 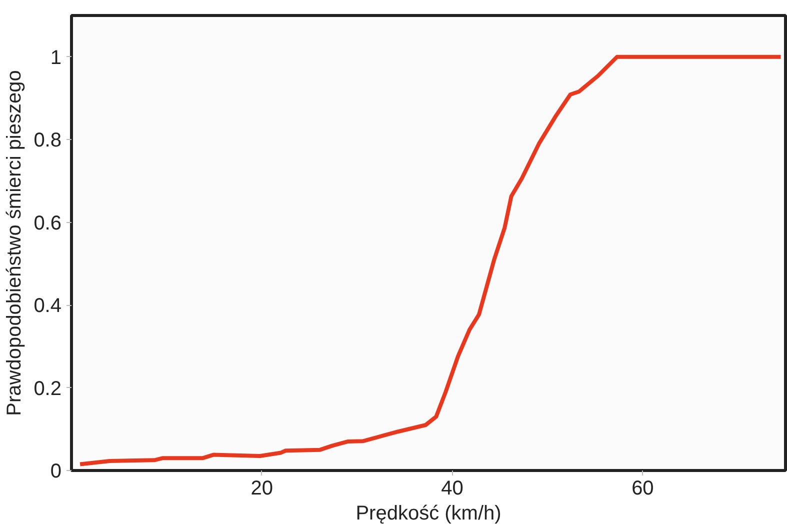 I want to click on y-tick-label: 0.4, so click(x=48, y=306).